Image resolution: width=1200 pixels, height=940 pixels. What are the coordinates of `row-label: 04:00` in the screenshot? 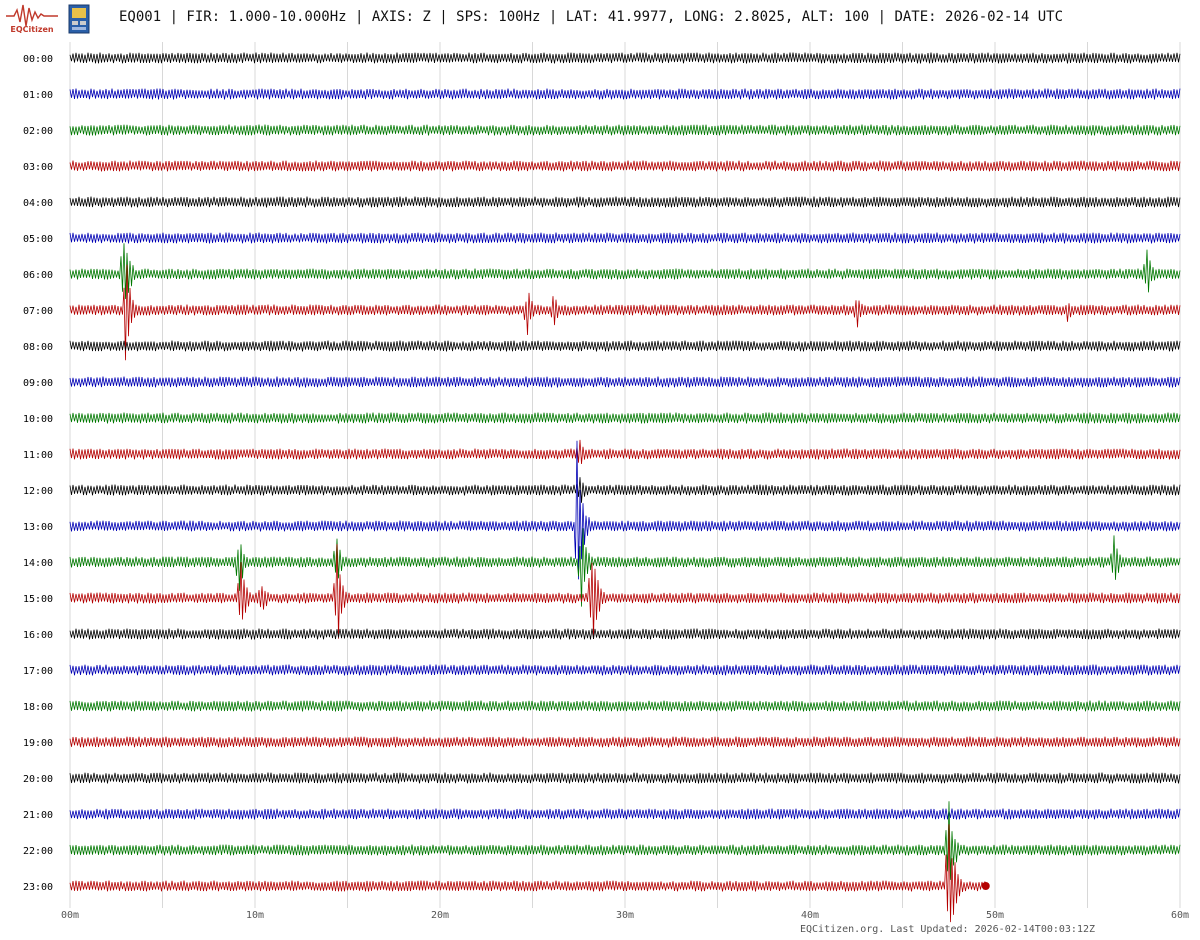 It's located at (38, 203).